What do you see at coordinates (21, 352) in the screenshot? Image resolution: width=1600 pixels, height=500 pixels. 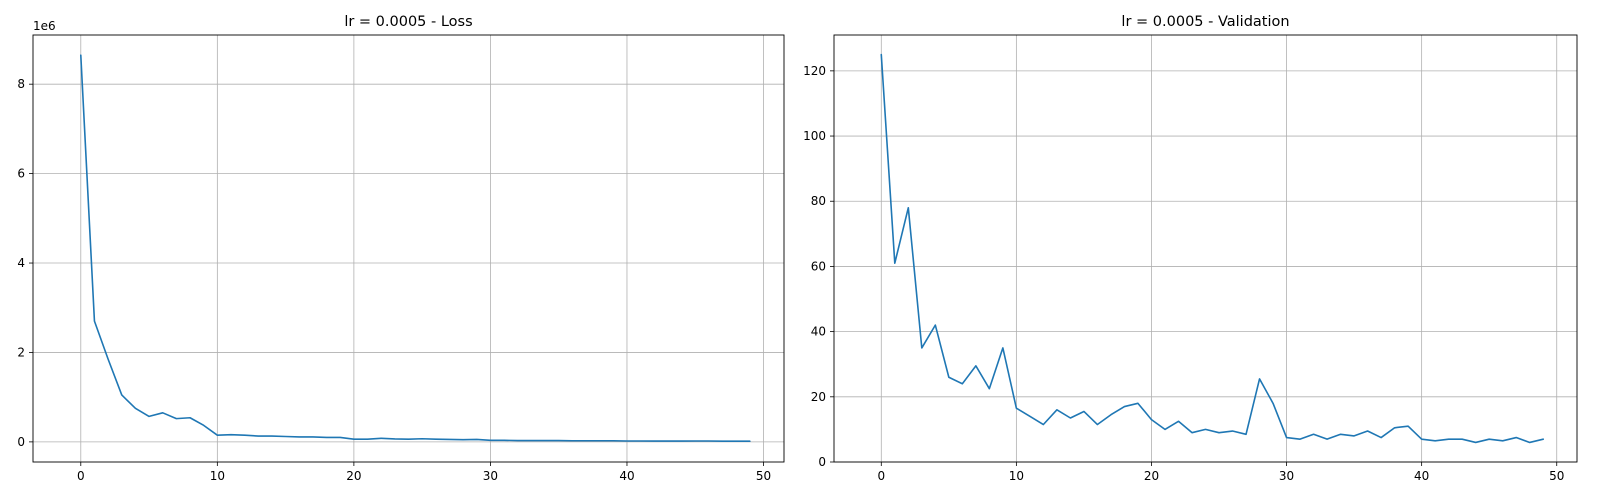 I see `loss-chart-y-tick-label: 2` at bounding box center [21, 352].